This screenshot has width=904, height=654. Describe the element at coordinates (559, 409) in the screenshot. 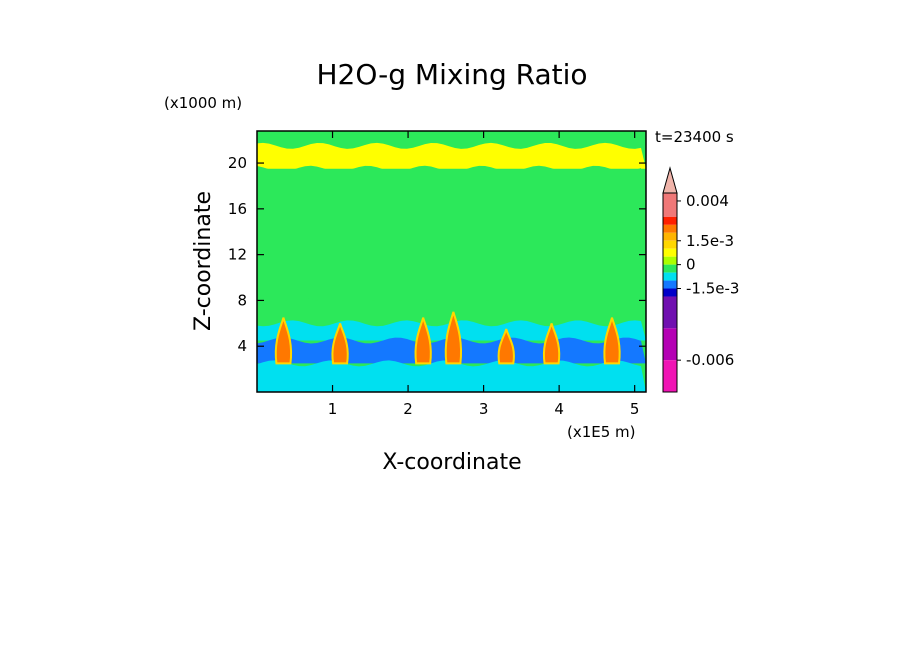

I see `x-tick-label: 4` at that location.